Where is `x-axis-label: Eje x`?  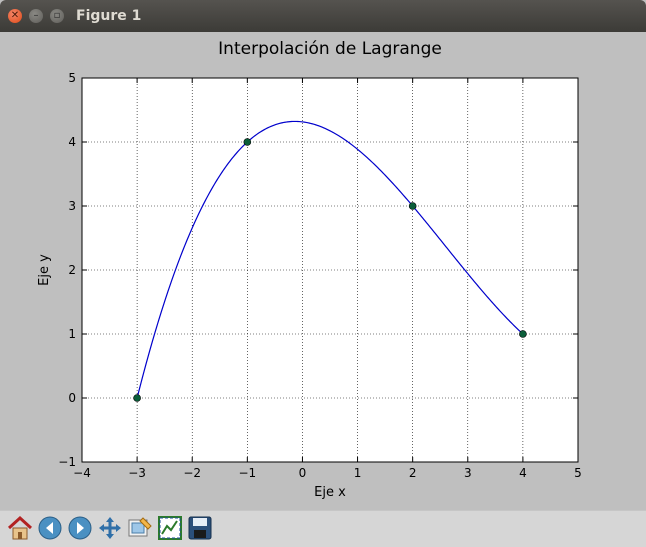 x-axis-label: Eje x is located at coordinates (330, 492).